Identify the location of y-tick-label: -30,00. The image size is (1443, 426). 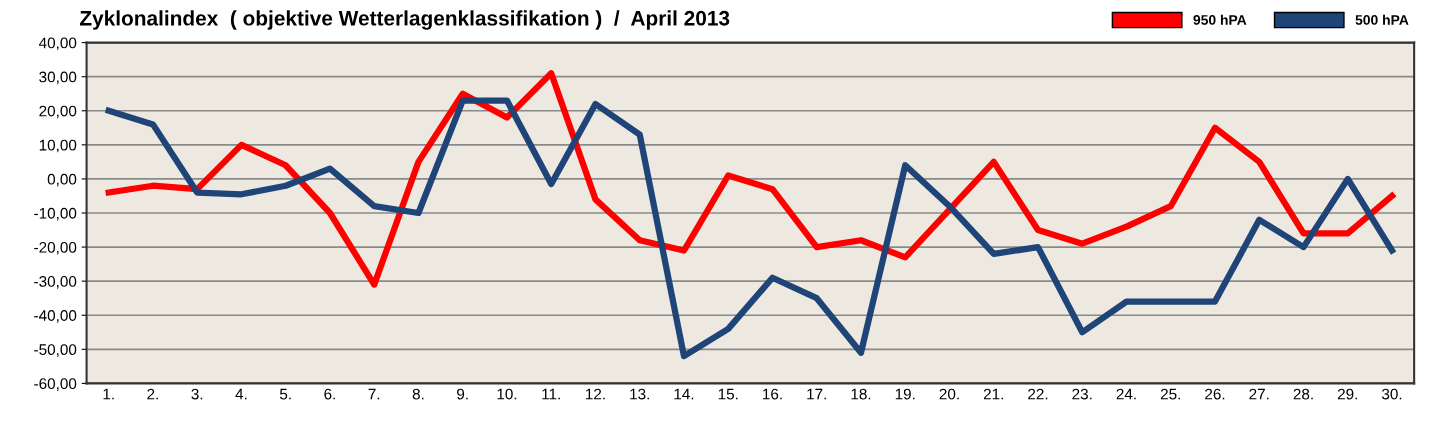
(55, 282).